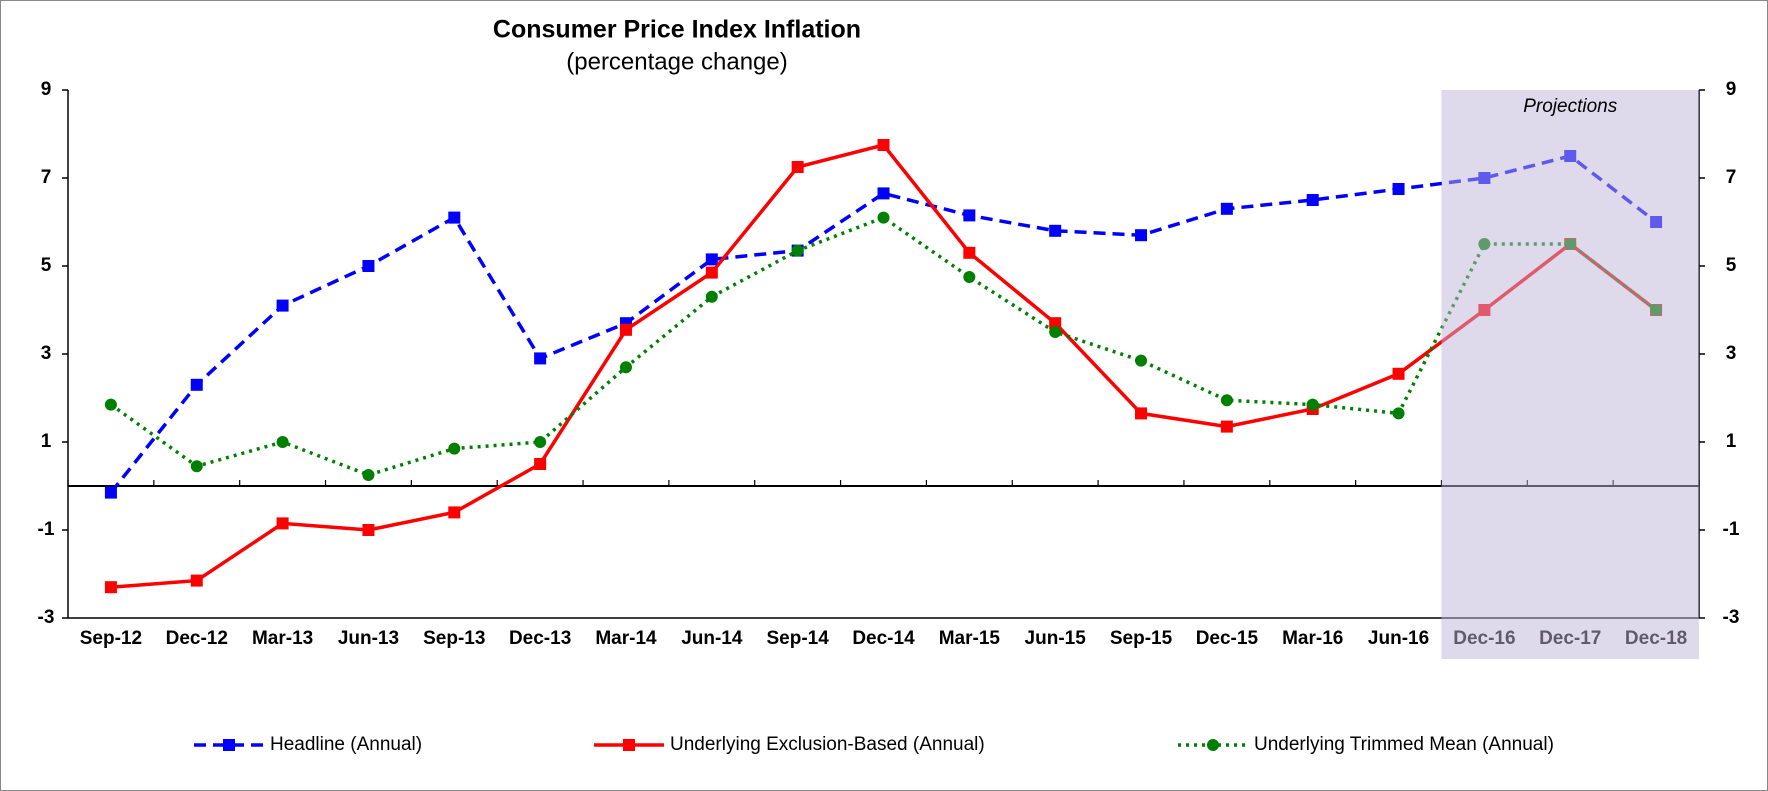 The image size is (1768, 791). I want to click on projection-region, so click(1570, 374).